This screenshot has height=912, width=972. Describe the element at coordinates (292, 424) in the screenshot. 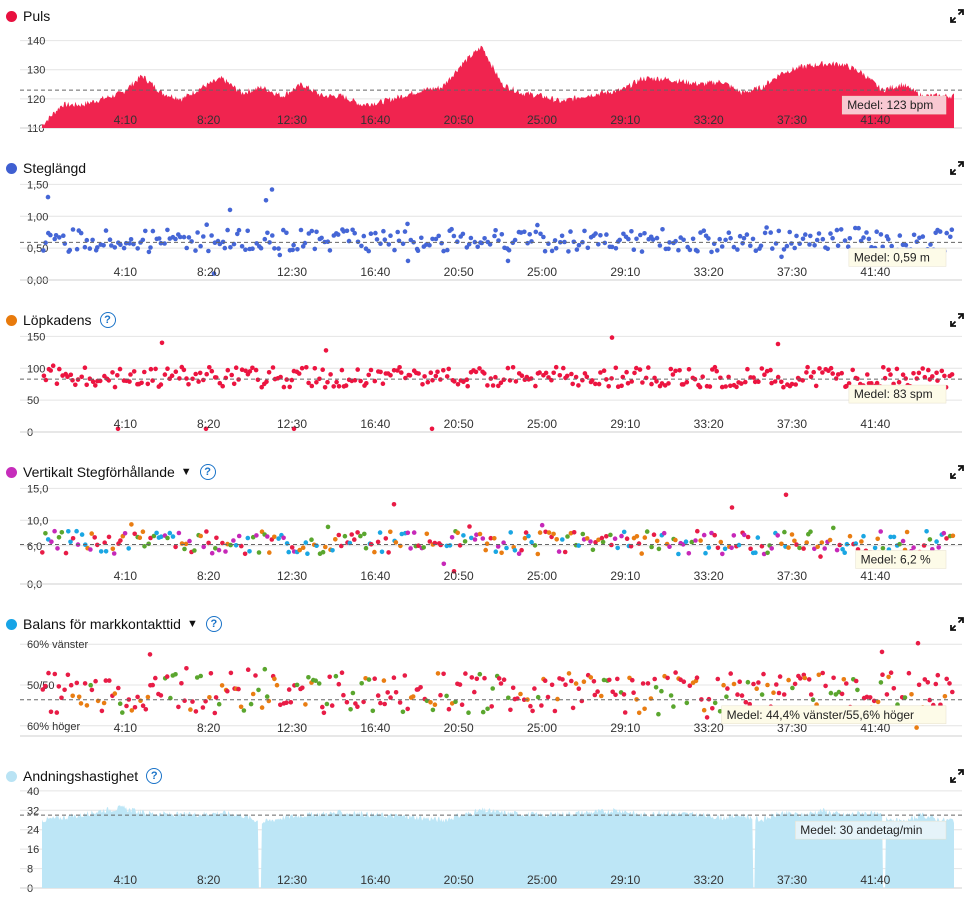

I see `x-tick-label: 12:30` at that location.